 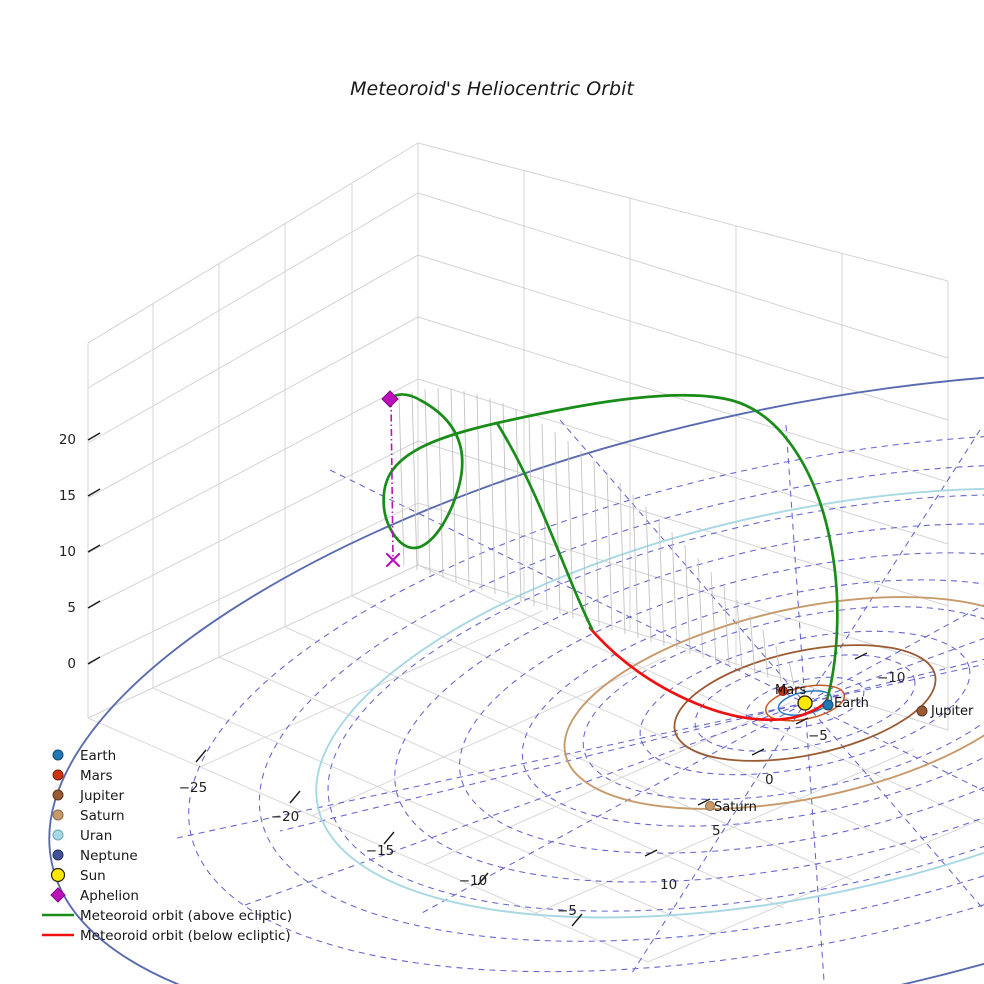 What do you see at coordinates (473, 881) in the screenshot?
I see `x-tick-label--10: −10` at bounding box center [473, 881].